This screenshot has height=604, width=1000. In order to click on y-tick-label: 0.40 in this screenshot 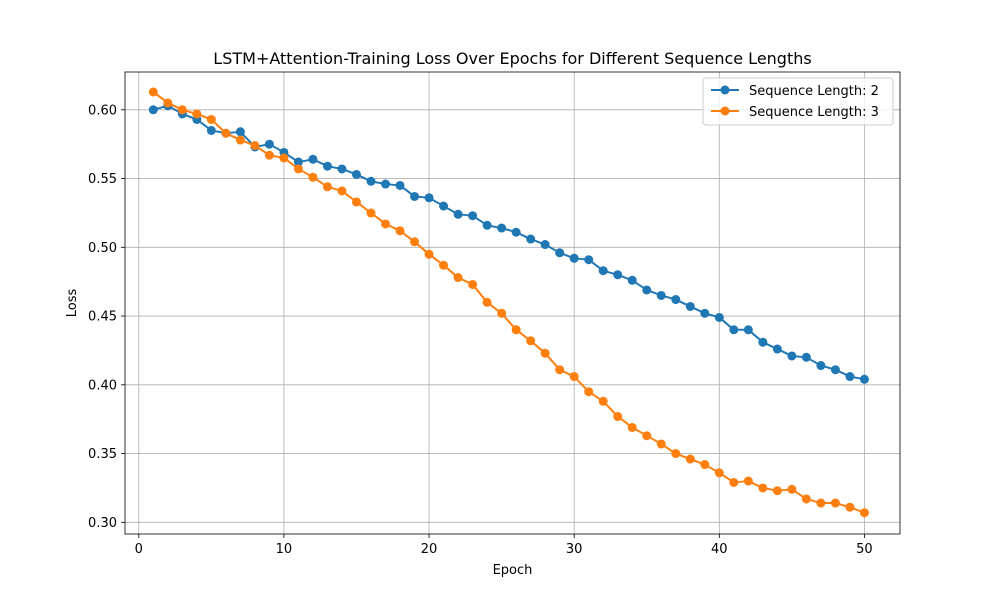, I will do `click(102, 385)`.